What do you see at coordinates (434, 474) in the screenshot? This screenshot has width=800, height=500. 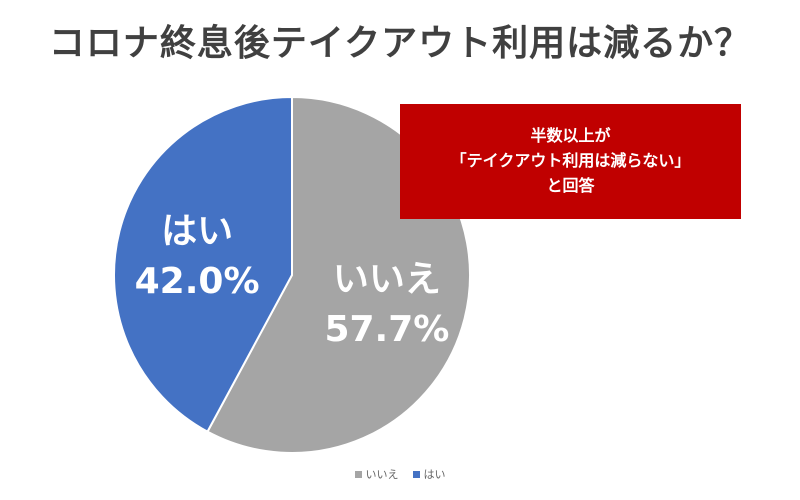 I see `legend-label: はい` at bounding box center [434, 474].